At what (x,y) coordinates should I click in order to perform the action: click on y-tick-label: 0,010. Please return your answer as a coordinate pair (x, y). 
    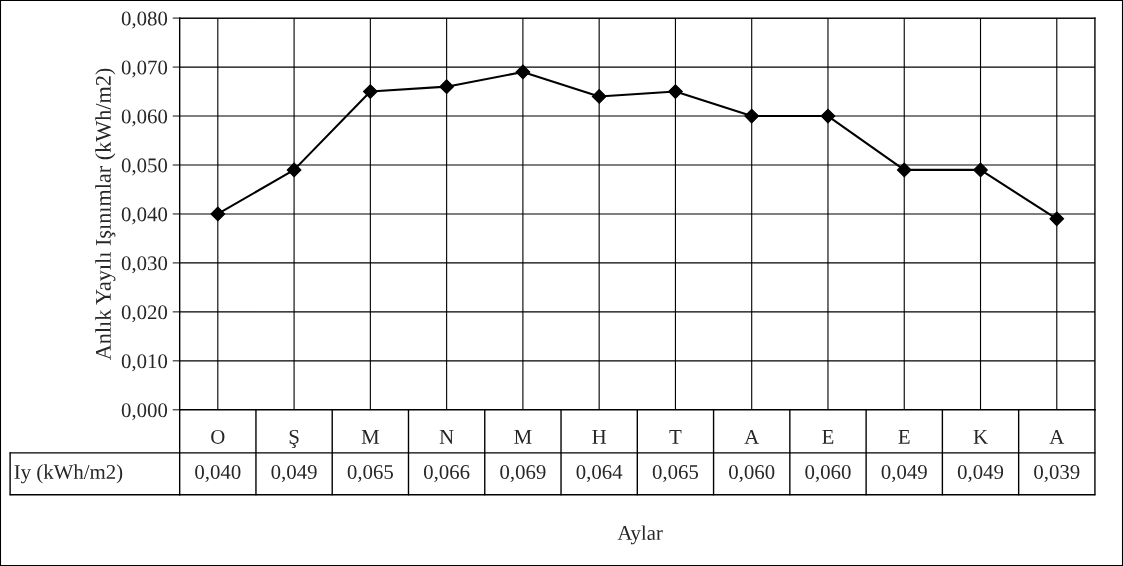
    Looking at the image, I should click on (144, 363).